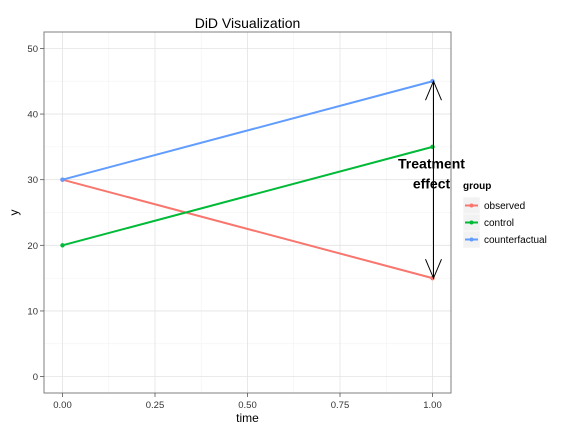  I want to click on treatment-effect-label: effect, so click(432, 184).